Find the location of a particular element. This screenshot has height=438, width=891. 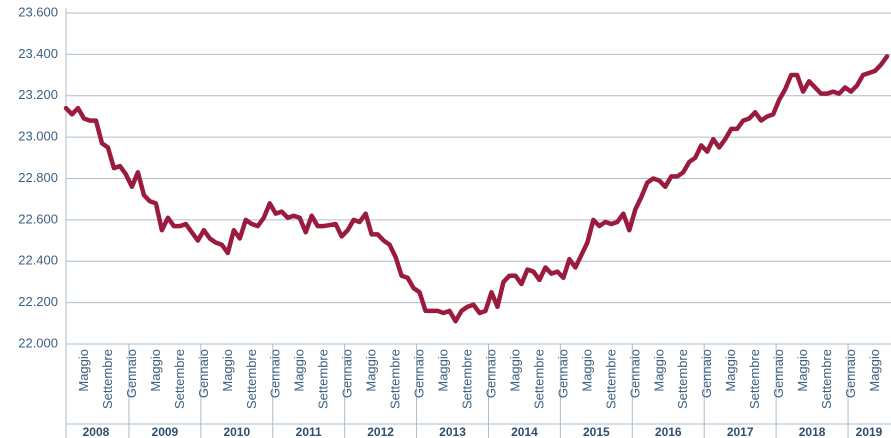

x-group-label: 2010 is located at coordinates (236, 431).